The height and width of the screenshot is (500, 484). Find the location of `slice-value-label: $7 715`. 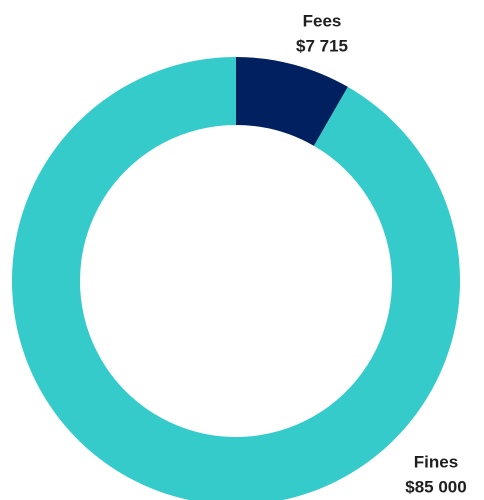

slice-value-label: $7 715 is located at coordinates (322, 45).